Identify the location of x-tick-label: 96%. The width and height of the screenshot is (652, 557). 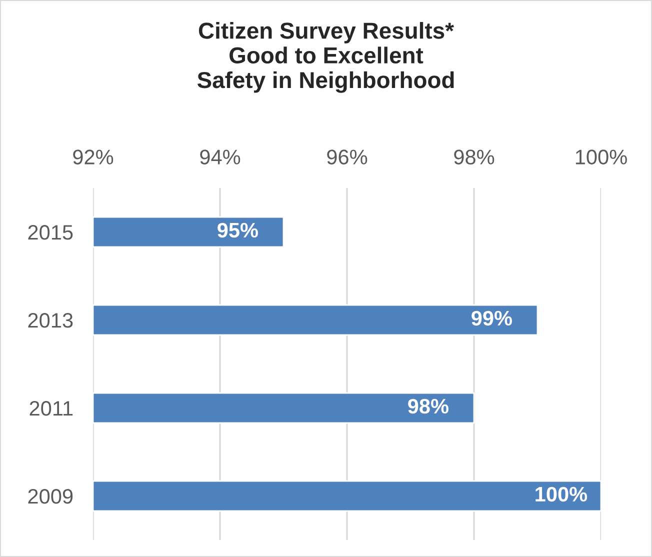
(347, 157).